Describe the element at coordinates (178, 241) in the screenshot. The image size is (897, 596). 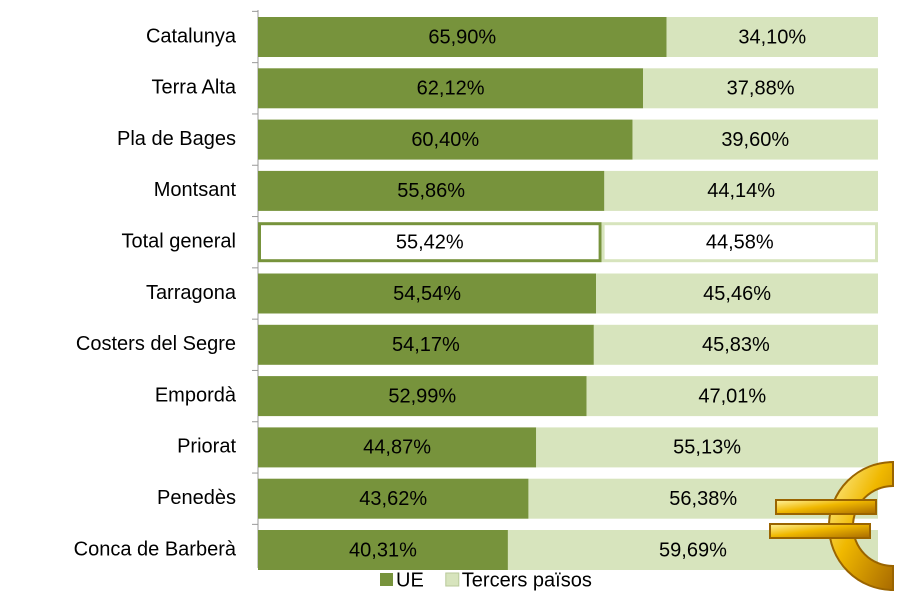
I see `y-tick-label: Total general` at that location.